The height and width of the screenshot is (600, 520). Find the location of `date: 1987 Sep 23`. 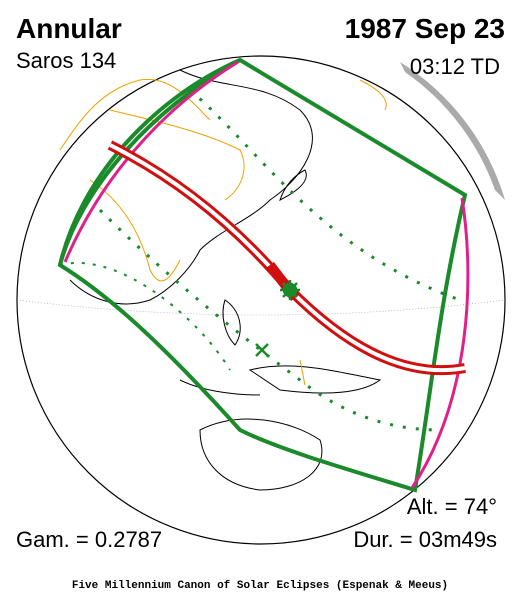

date: 1987 Sep 23 is located at coordinates (425, 28).